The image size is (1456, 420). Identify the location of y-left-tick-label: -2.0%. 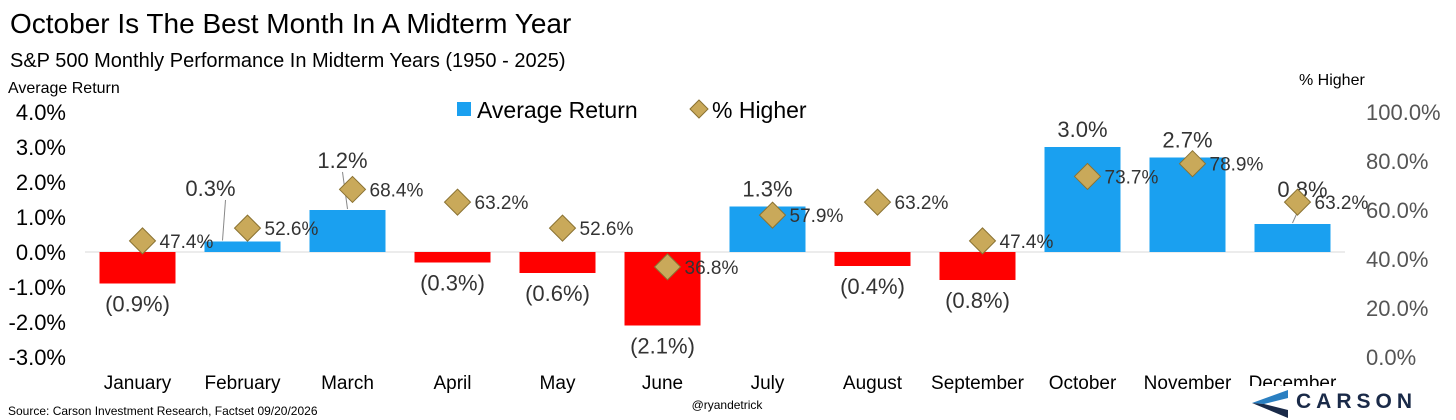
(37, 322).